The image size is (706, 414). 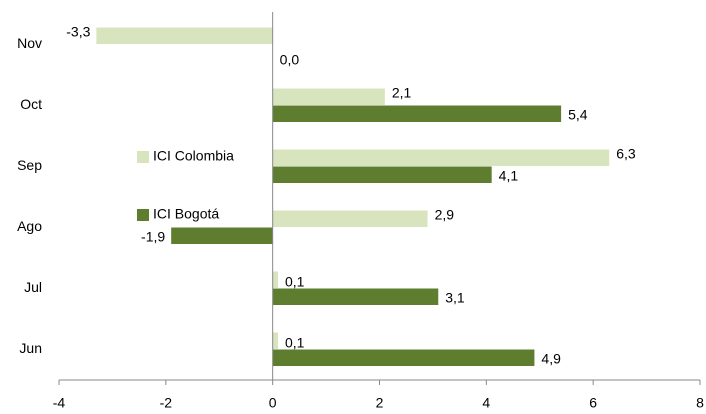 What do you see at coordinates (273, 403) in the screenshot?
I see `x-tick-label: 0` at bounding box center [273, 403].